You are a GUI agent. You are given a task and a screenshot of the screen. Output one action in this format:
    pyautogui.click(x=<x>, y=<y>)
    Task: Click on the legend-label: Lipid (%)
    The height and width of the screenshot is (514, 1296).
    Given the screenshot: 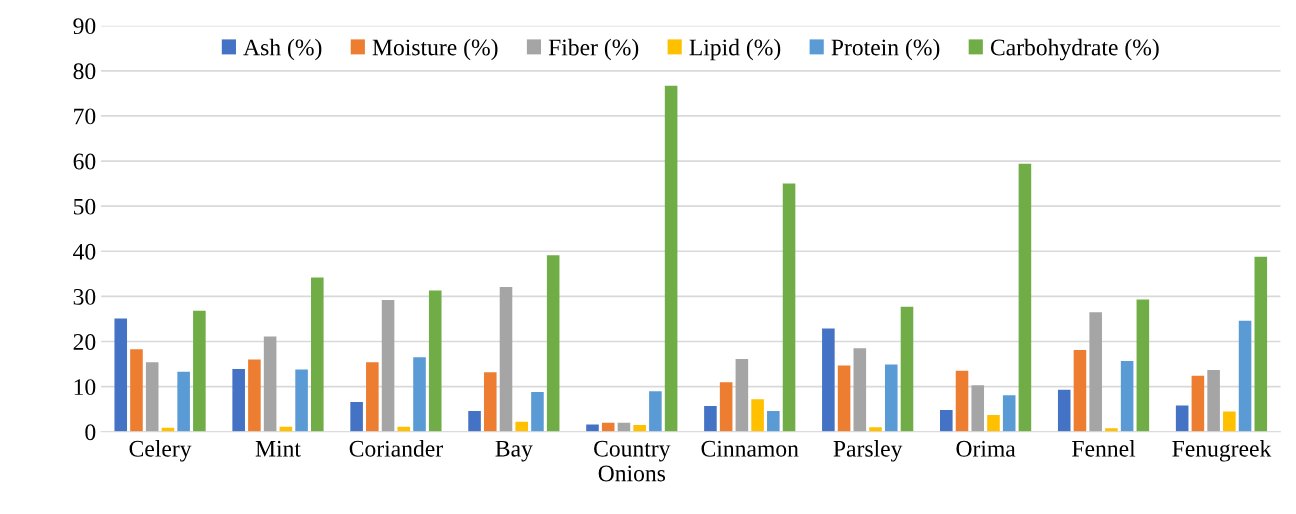 What is the action you would take?
    pyautogui.click(x=735, y=49)
    